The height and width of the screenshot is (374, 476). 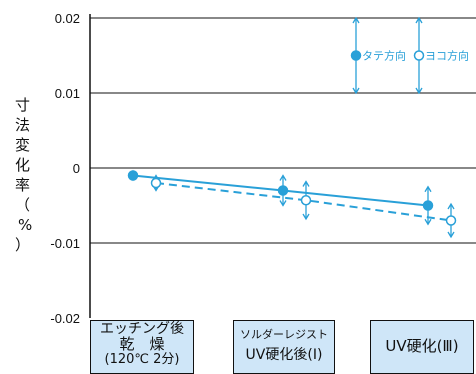 I want to click on y-axis-label-char: 化, so click(x=22, y=165).